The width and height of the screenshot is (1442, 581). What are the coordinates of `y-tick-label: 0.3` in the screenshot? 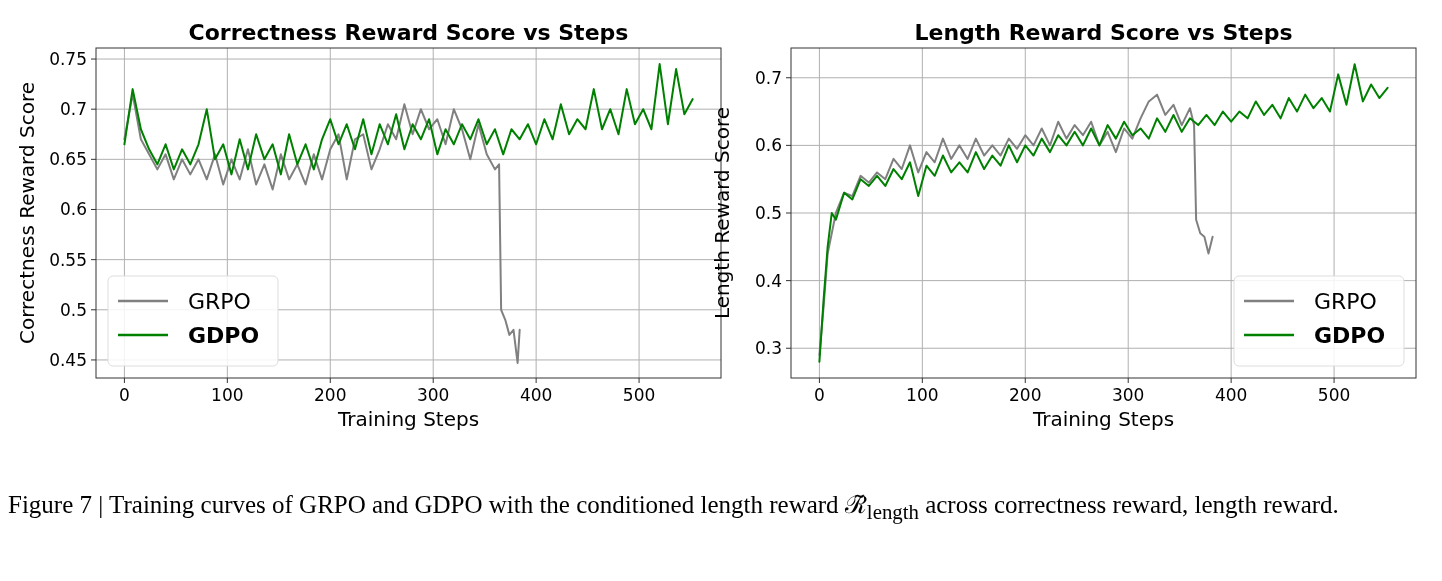 It's located at (768, 348).